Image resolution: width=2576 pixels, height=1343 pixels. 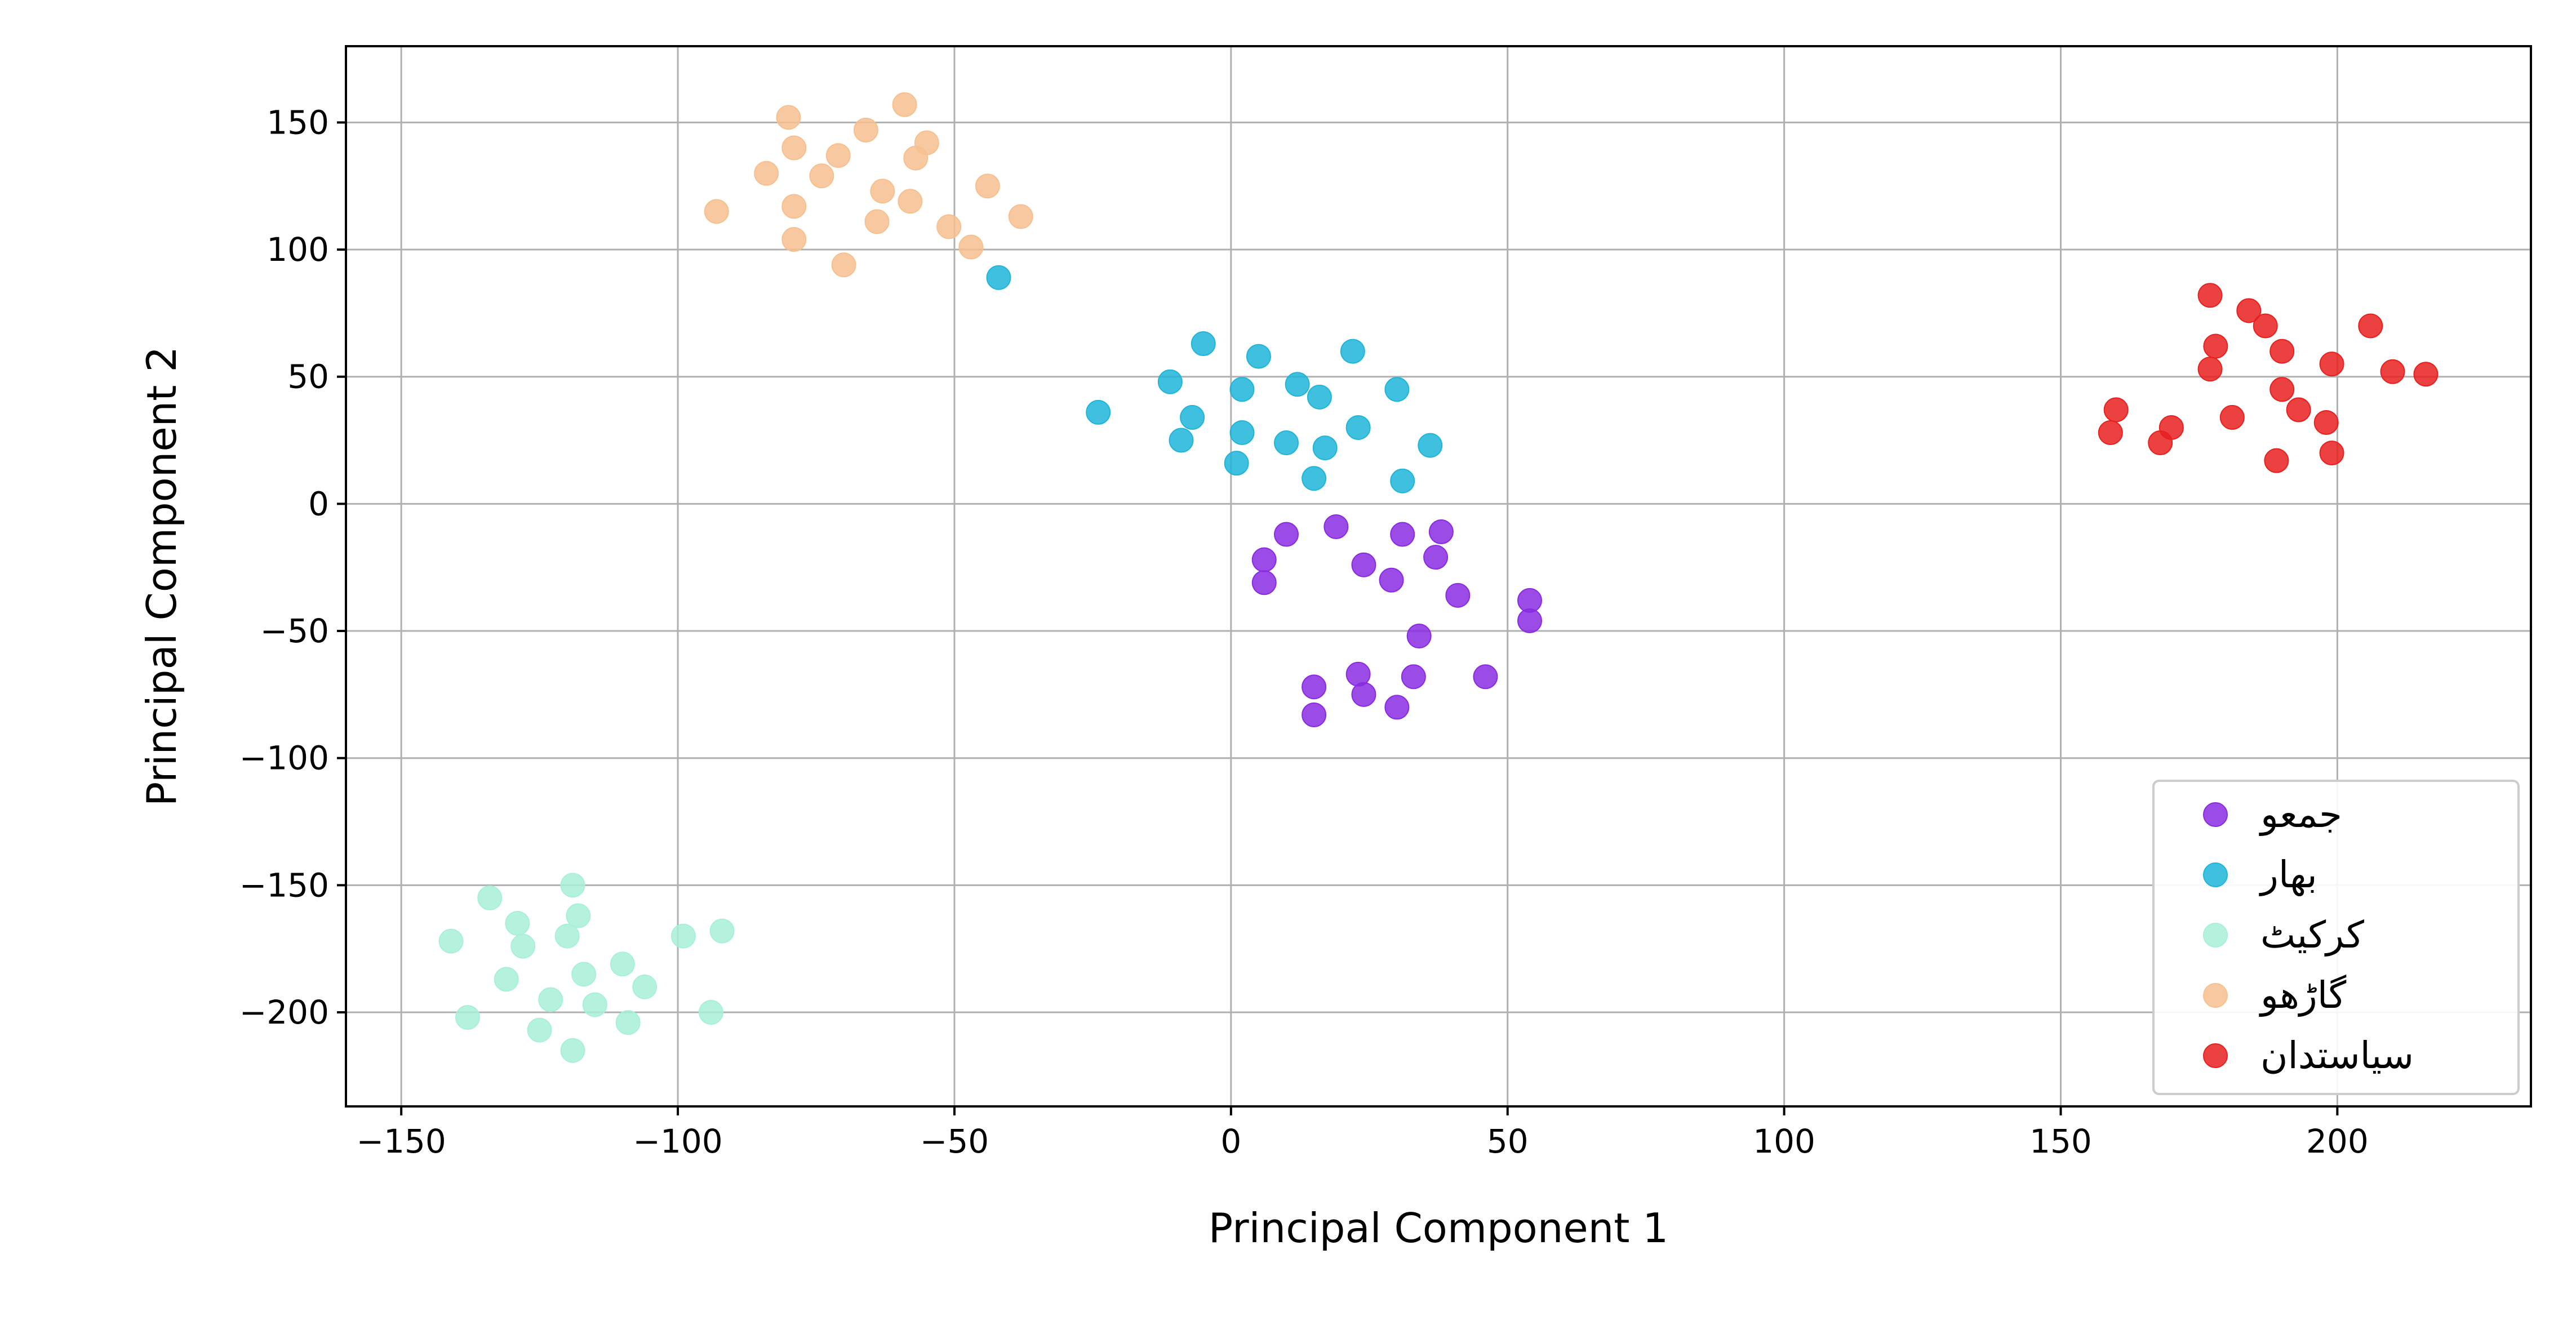 I want to click on x-tick-label: −50, so click(x=954, y=1141).